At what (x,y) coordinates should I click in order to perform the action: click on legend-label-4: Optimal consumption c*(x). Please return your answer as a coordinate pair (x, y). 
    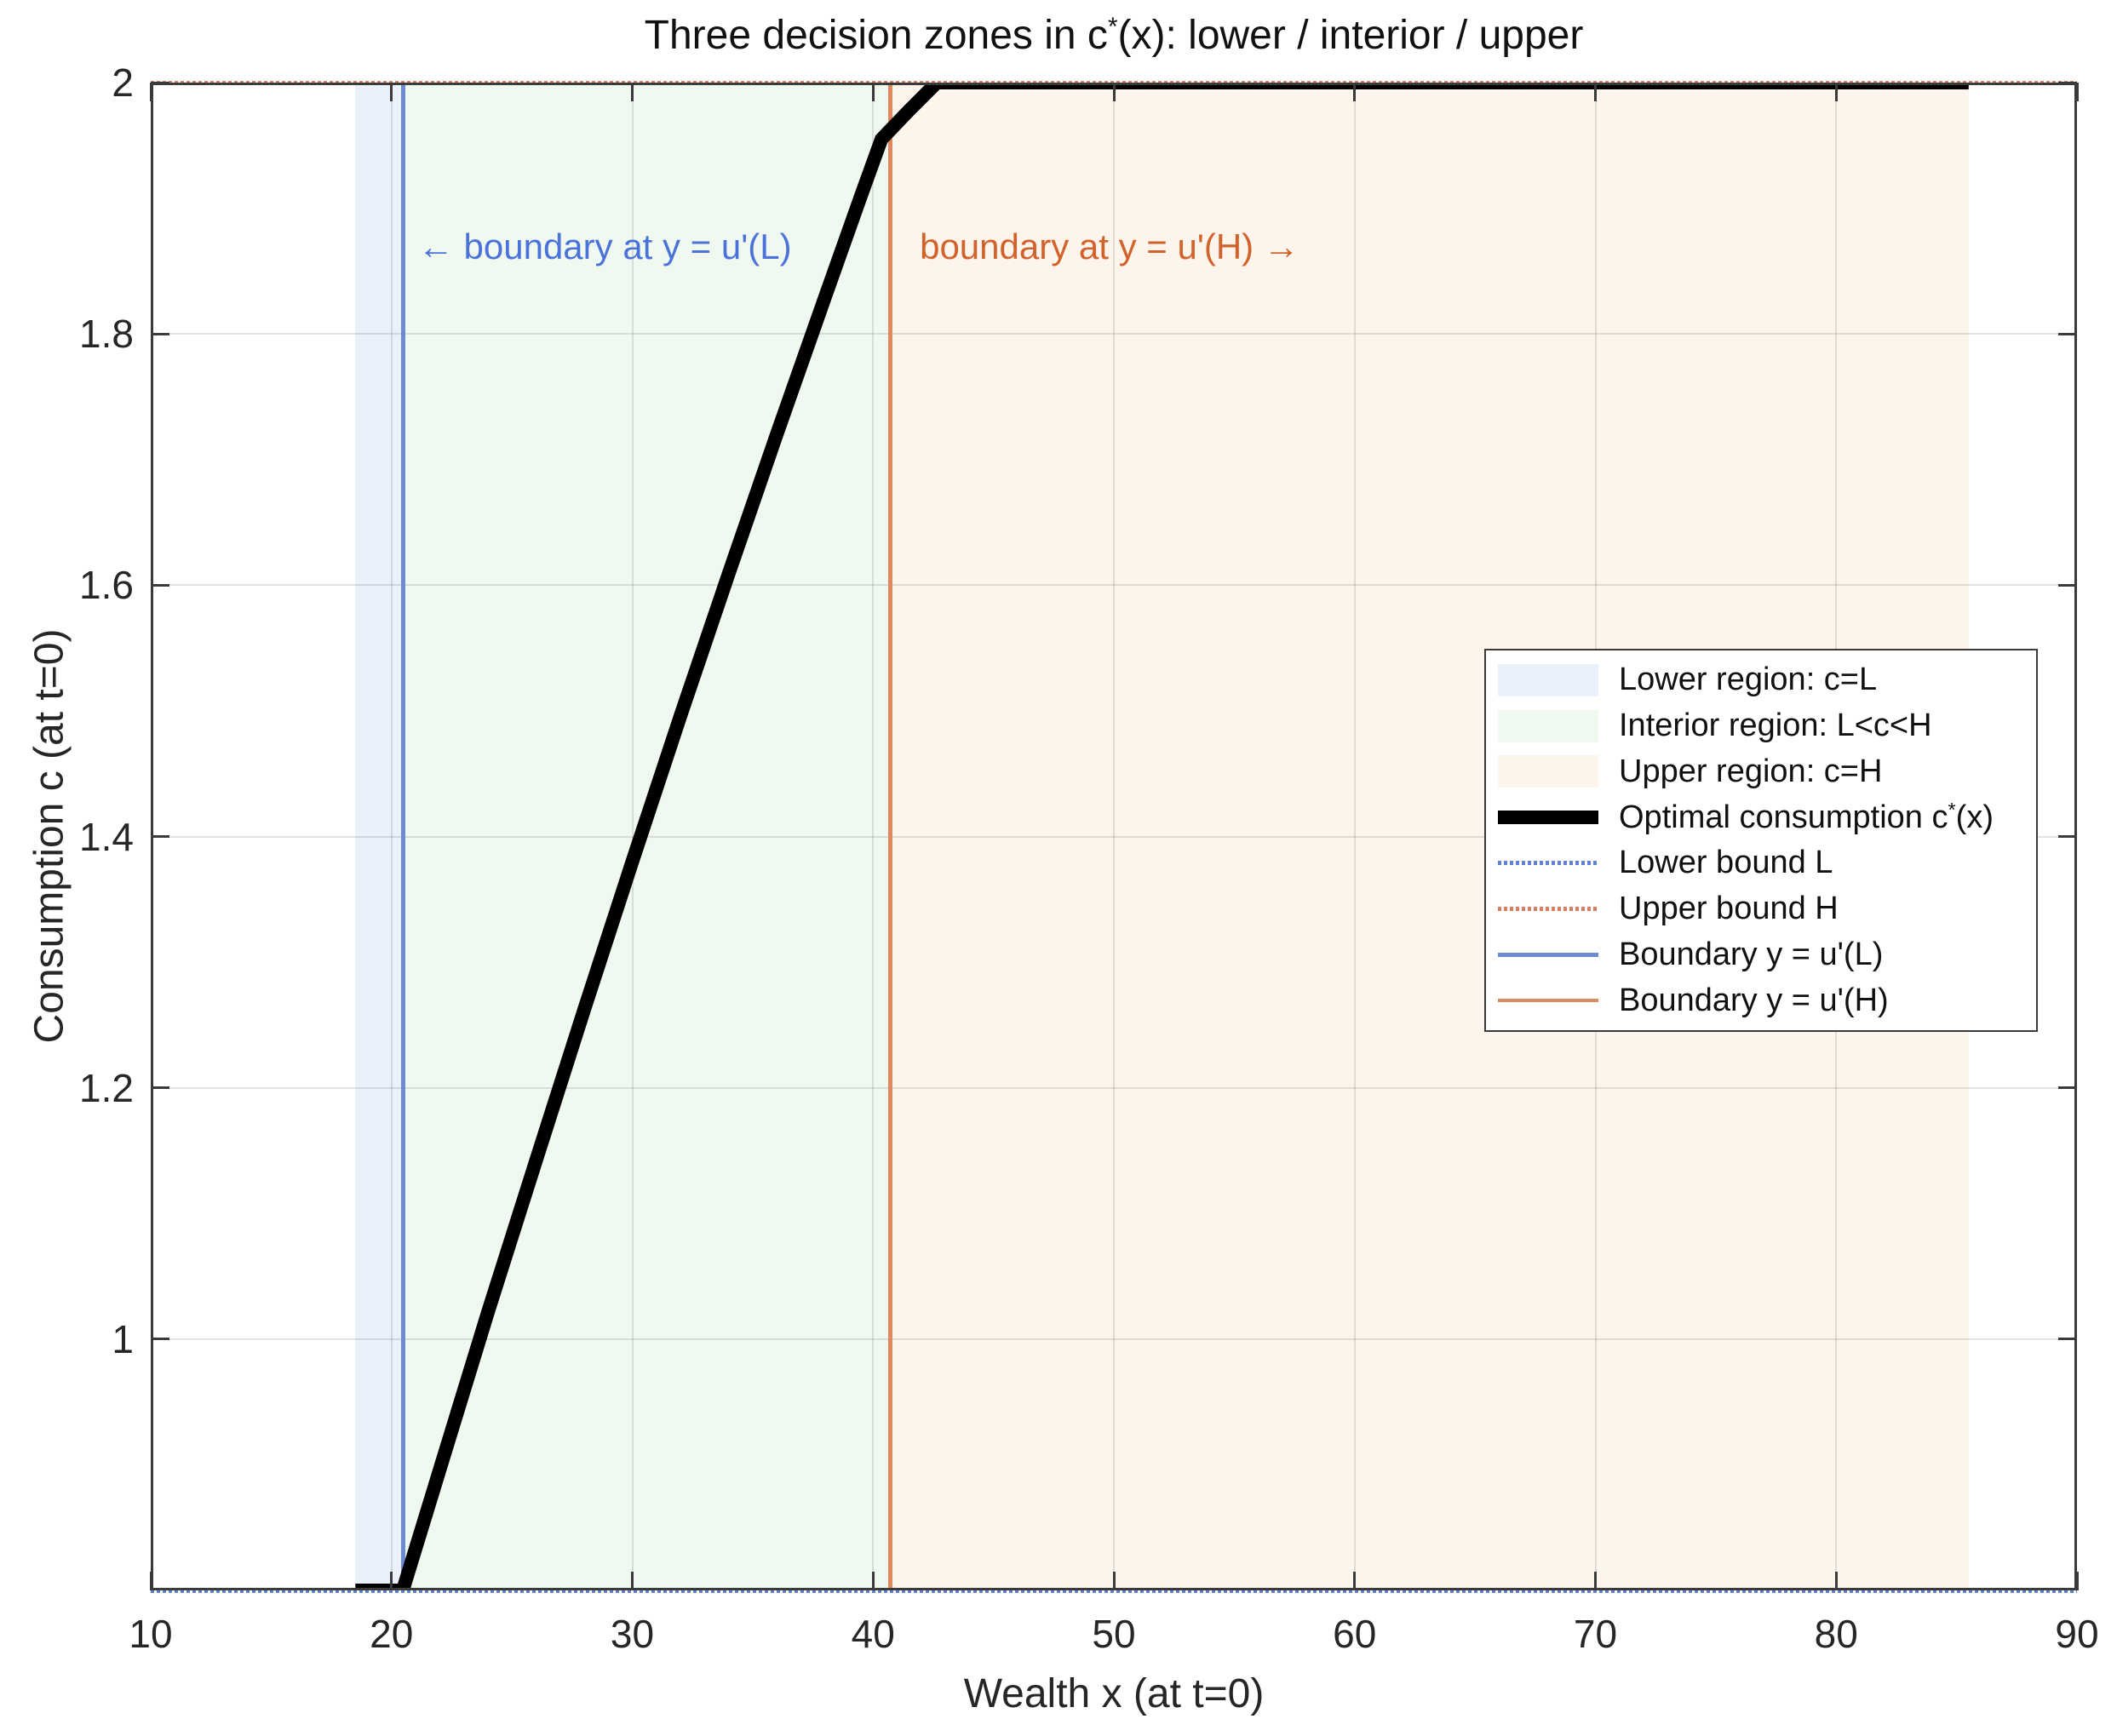
    Looking at the image, I should click on (1807, 816).